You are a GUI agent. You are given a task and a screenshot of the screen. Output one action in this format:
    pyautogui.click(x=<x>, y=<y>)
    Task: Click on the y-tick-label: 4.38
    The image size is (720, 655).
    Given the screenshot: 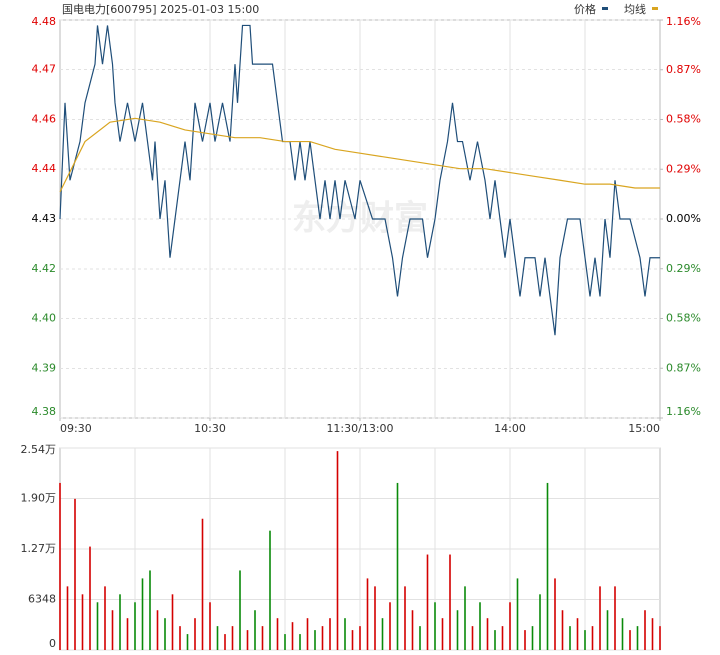 What is the action you would take?
    pyautogui.click(x=44, y=411)
    